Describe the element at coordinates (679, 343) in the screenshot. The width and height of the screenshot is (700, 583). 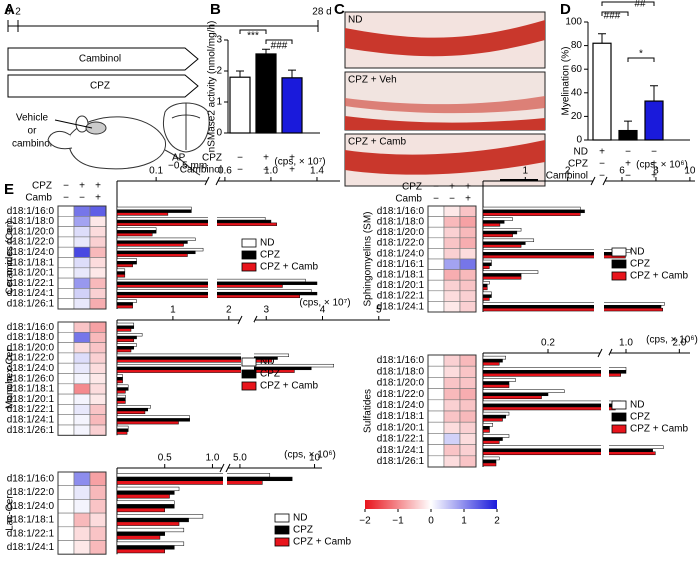
I see `x-tick-label: 2.0` at that location.